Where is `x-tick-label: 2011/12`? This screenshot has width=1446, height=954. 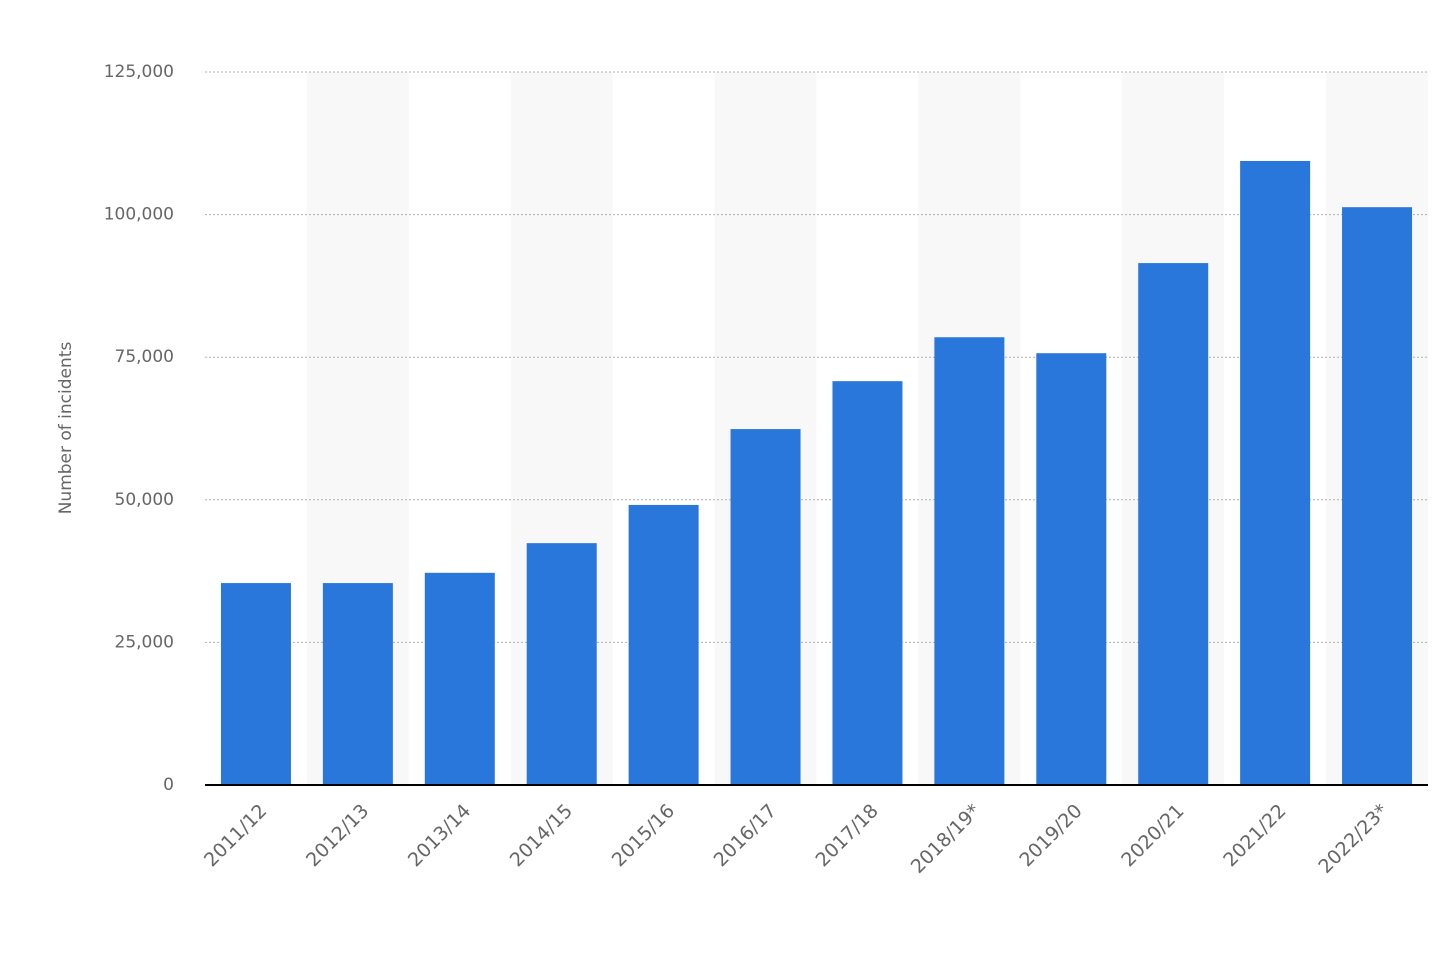
x-tick-label: 2011/12 is located at coordinates (235, 835).